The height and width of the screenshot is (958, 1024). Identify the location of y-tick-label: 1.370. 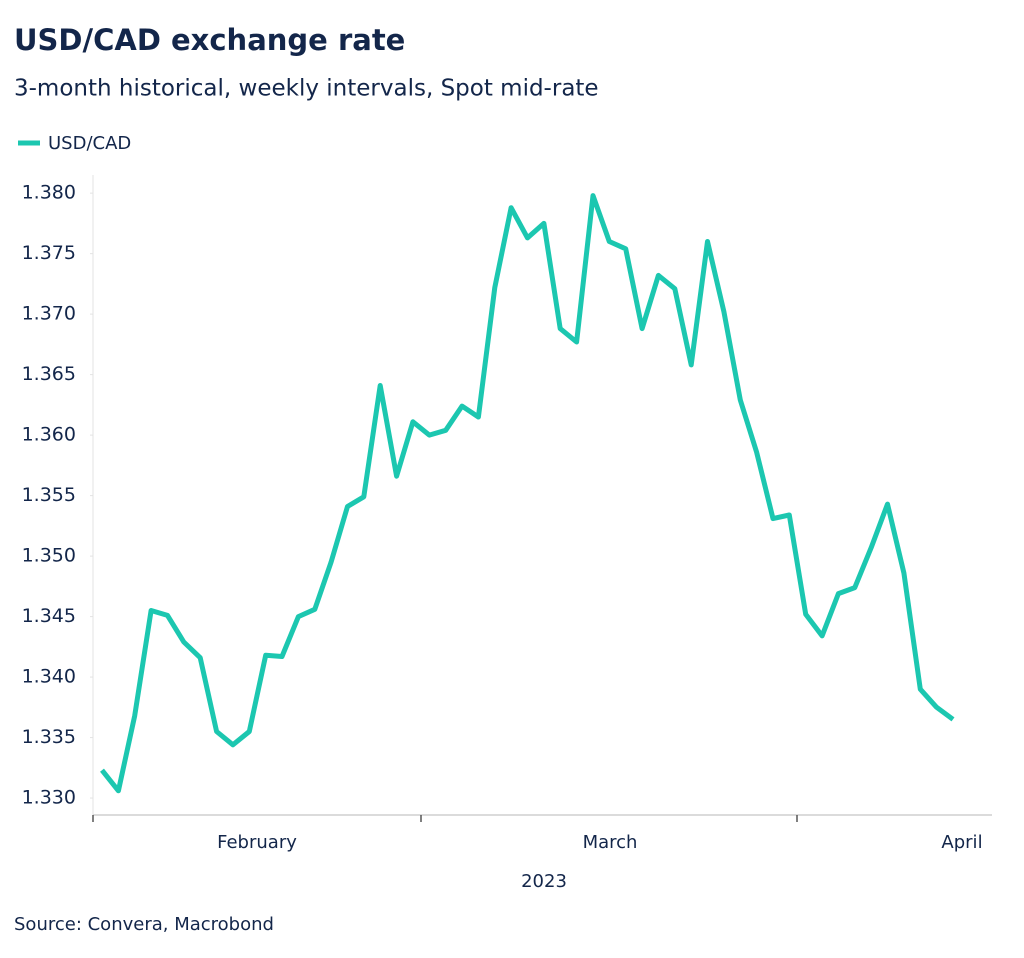
(49, 314).